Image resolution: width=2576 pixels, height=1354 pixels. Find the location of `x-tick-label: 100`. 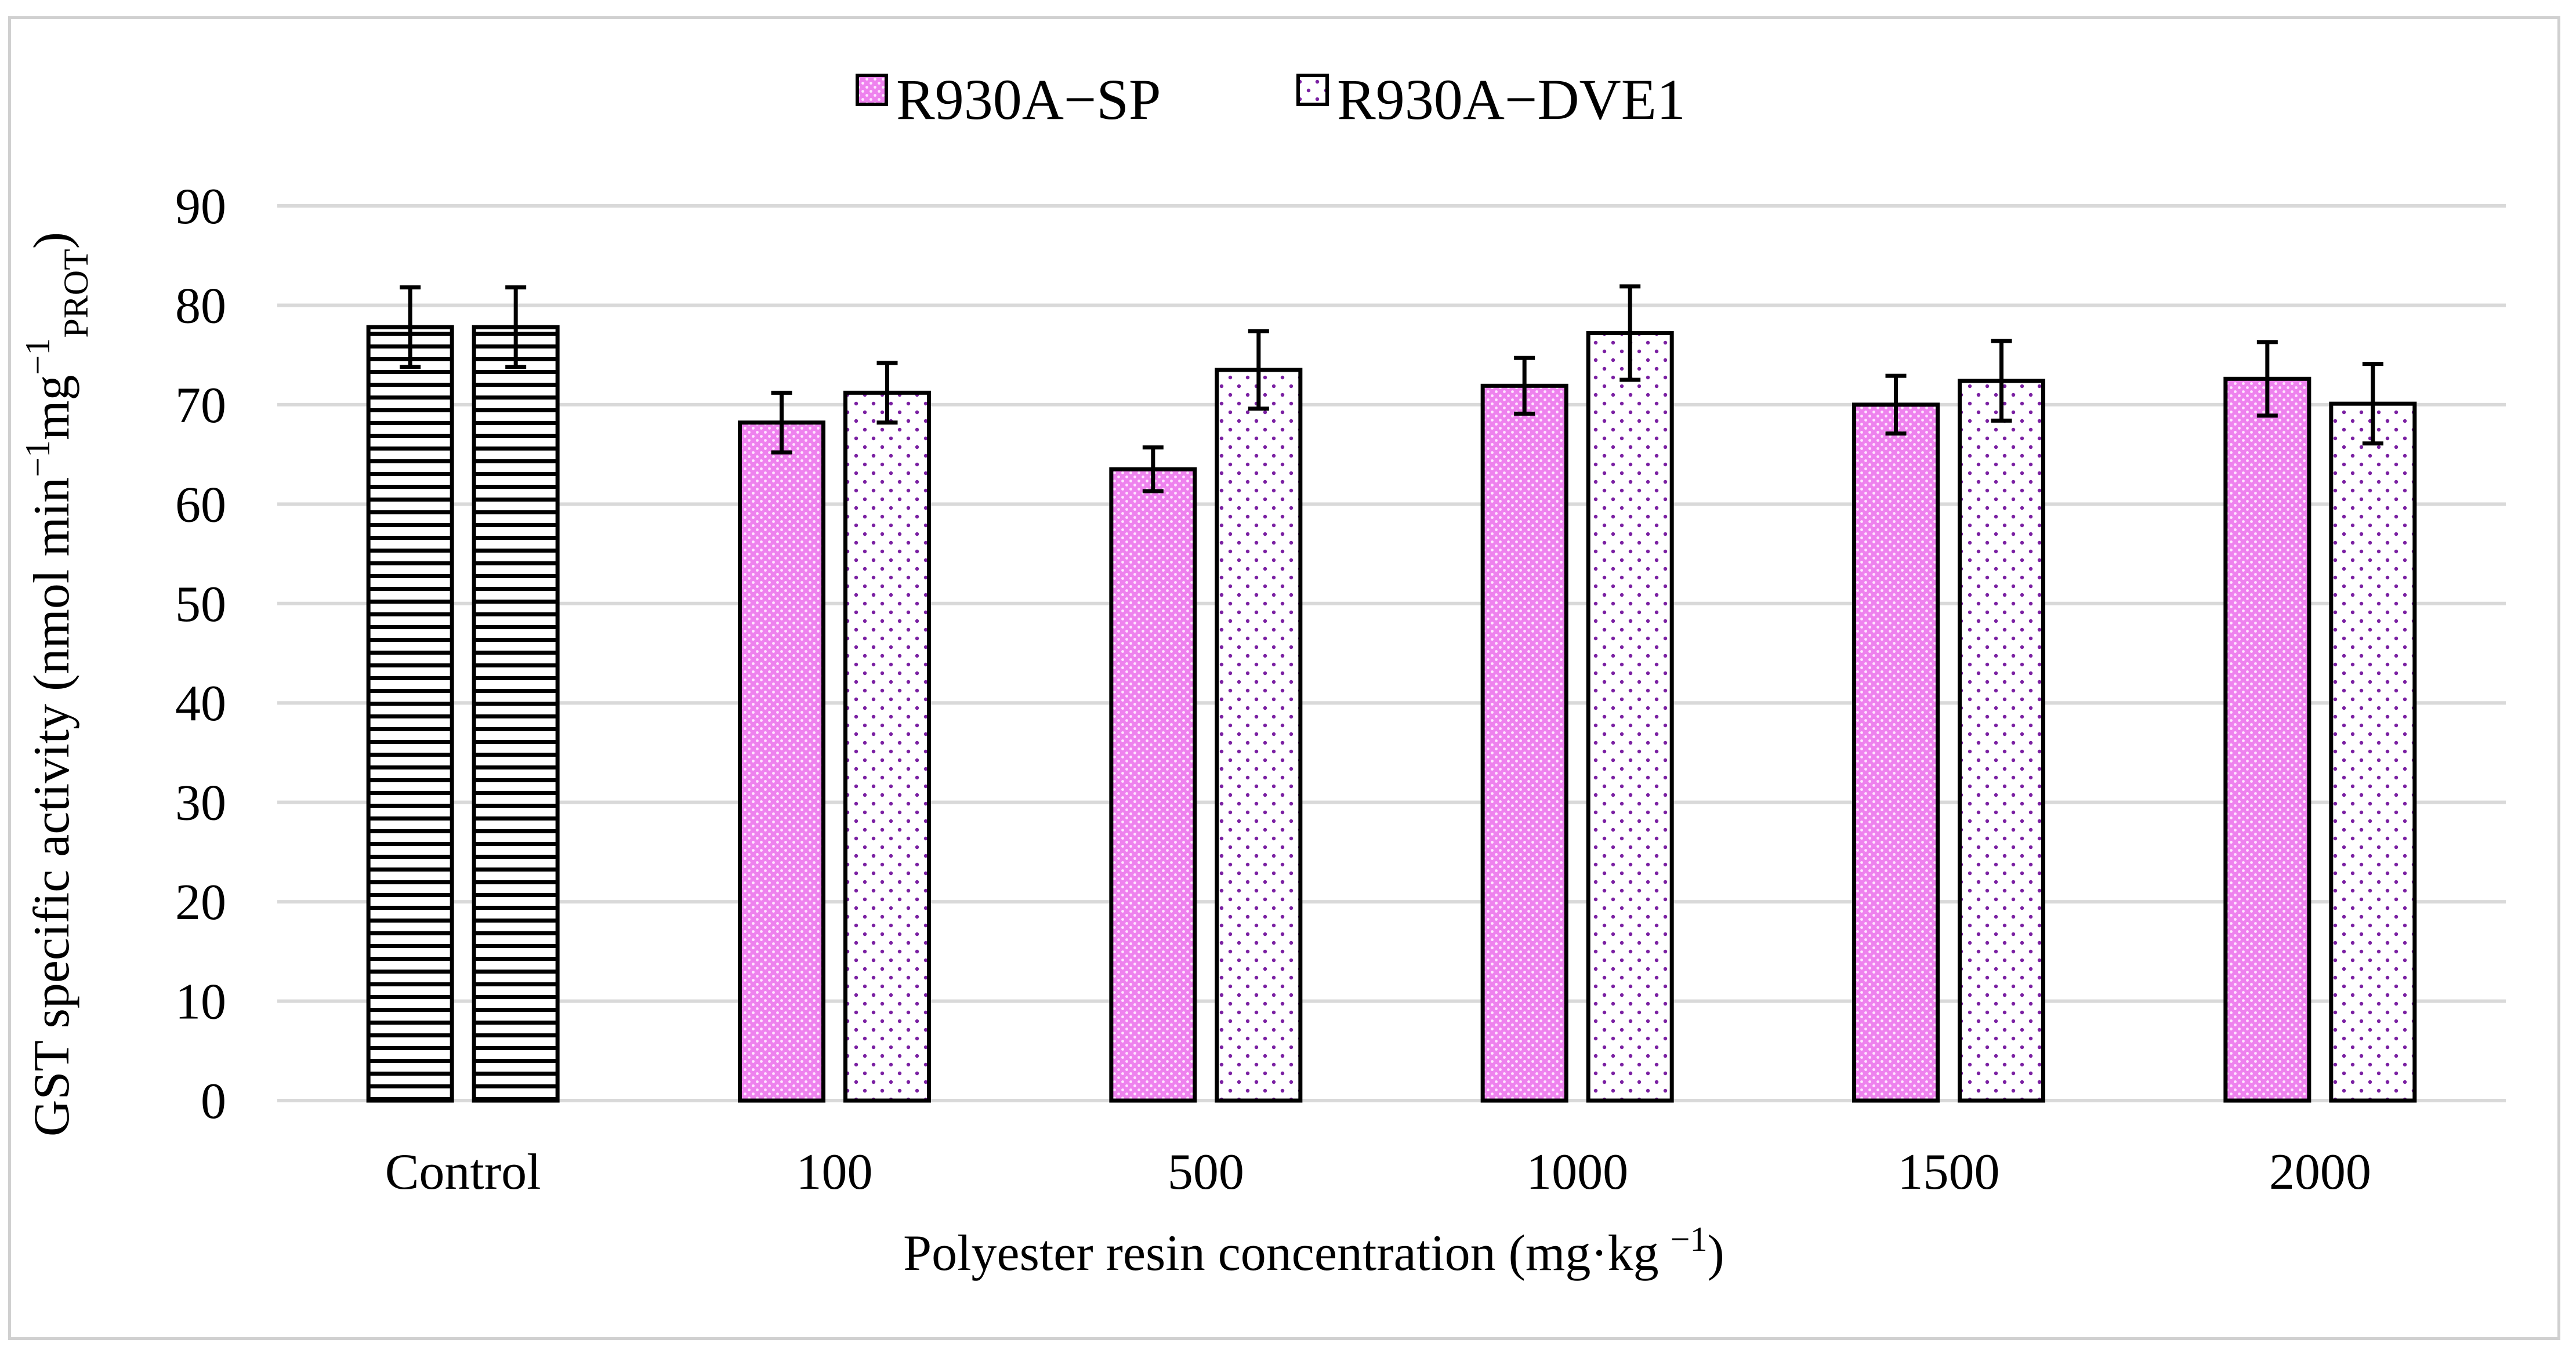

x-tick-label: 100 is located at coordinates (834, 1172).